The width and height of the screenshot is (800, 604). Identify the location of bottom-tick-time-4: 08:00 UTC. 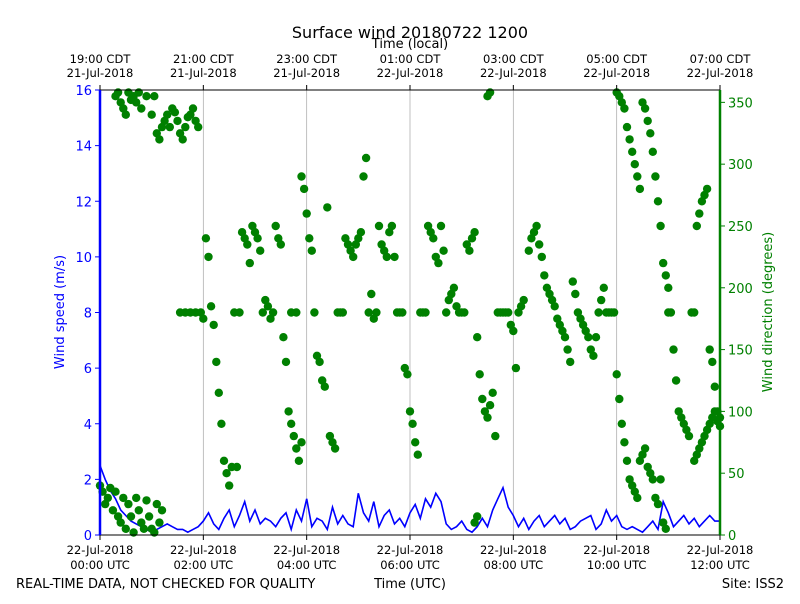
(514, 565).